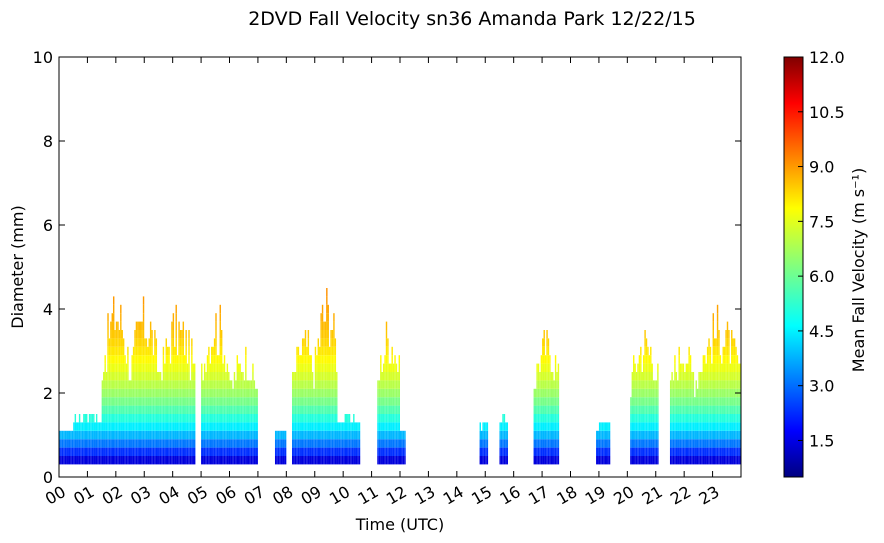  What do you see at coordinates (43, 57) in the screenshot?
I see `y-tick-label: 10` at bounding box center [43, 57].